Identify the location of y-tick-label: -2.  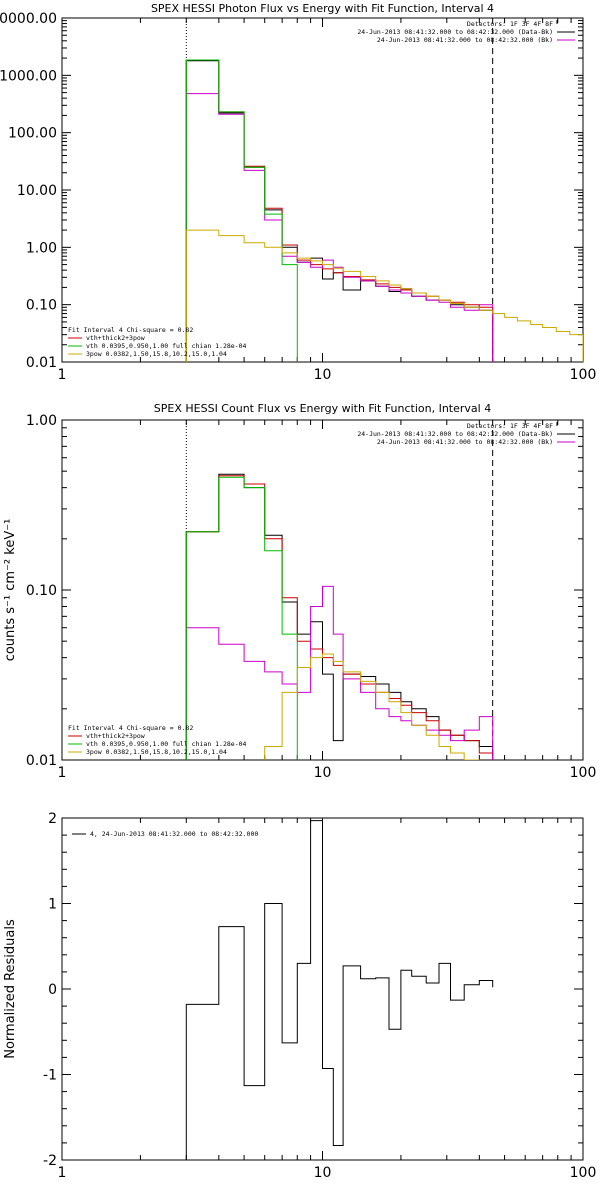
(50, 1161).